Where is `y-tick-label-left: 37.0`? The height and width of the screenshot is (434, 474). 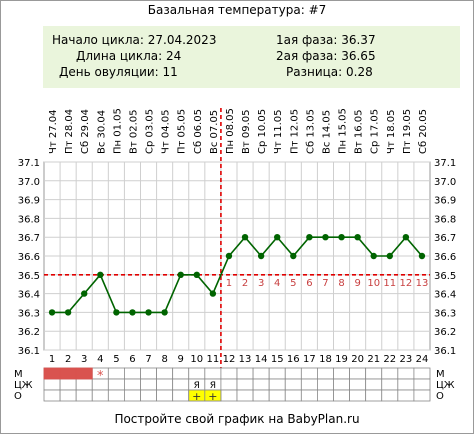
y-tick-label-left: 37.0 is located at coordinates (29, 182).